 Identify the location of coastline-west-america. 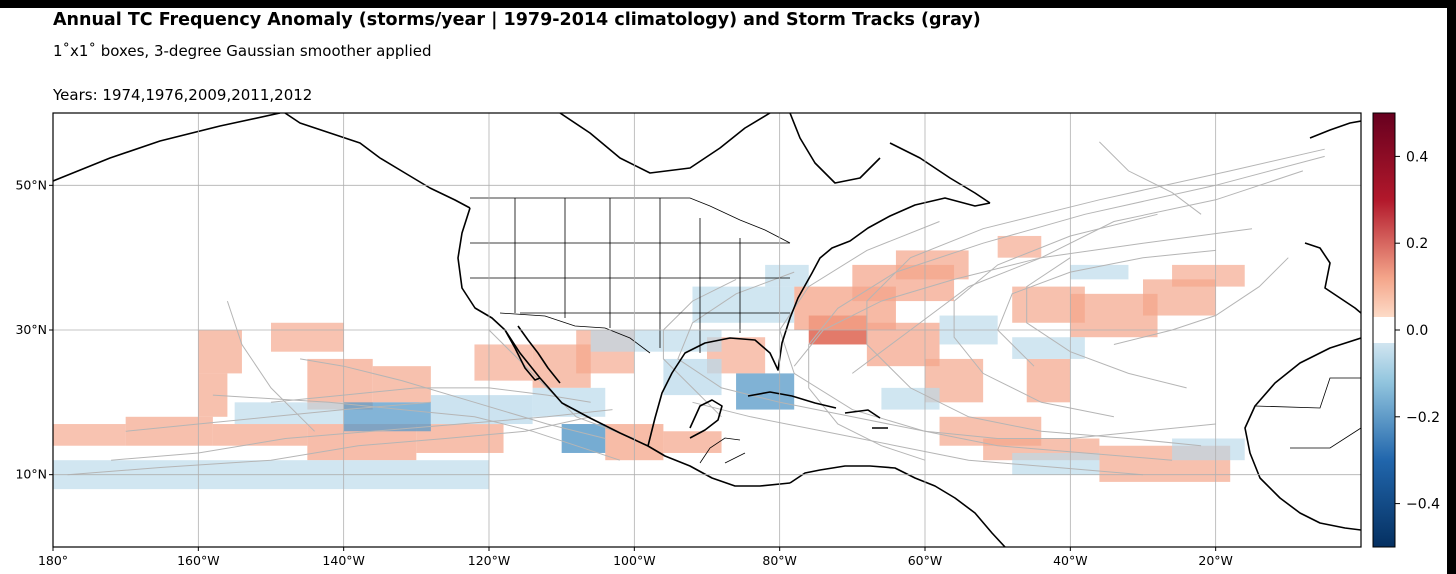
(624, 347).